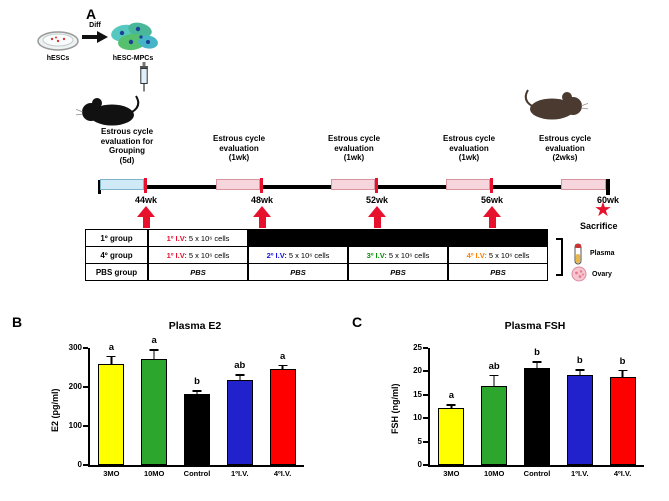 This screenshot has height=501, width=669. What do you see at coordinates (603, 210) in the screenshot?
I see `sacrifice-star-icon: ★` at bounding box center [603, 210].